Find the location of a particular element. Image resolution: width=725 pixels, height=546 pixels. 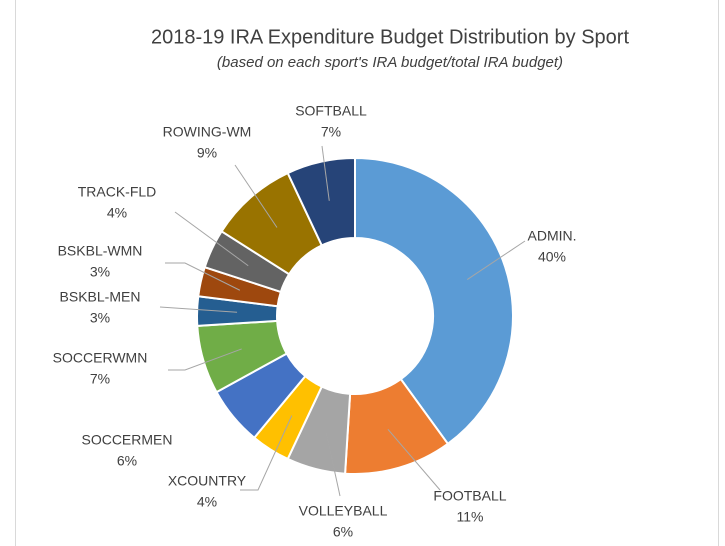

value-label: 9% is located at coordinates (207, 153).